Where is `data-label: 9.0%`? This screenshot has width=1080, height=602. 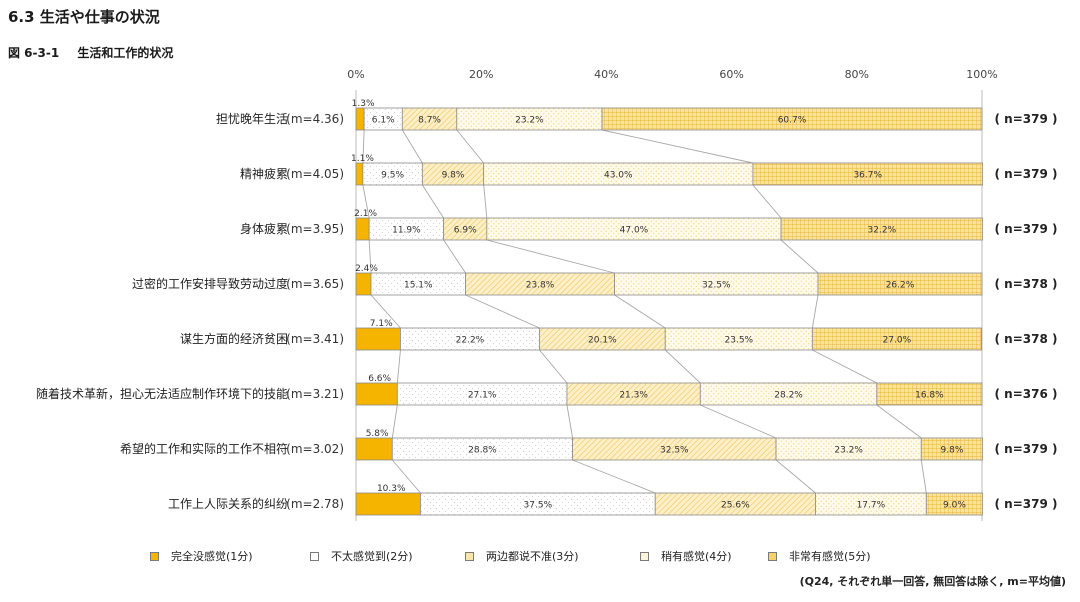
data-label: 9.0% is located at coordinates (954, 506).